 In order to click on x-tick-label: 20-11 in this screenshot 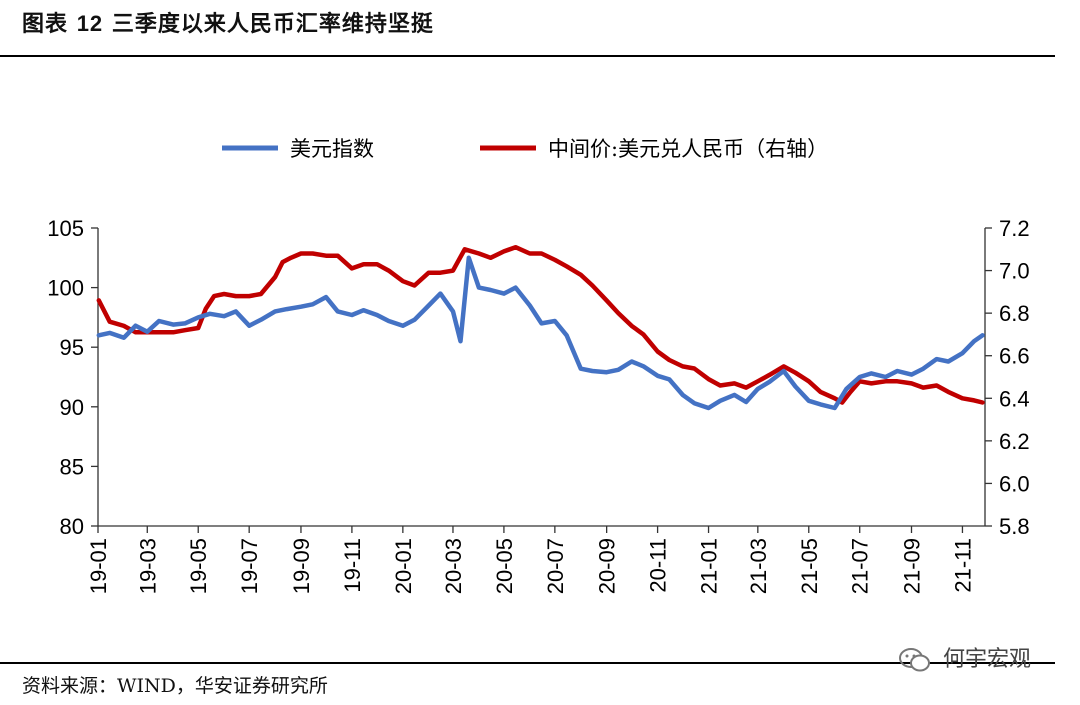, I will do `click(658, 565)`.